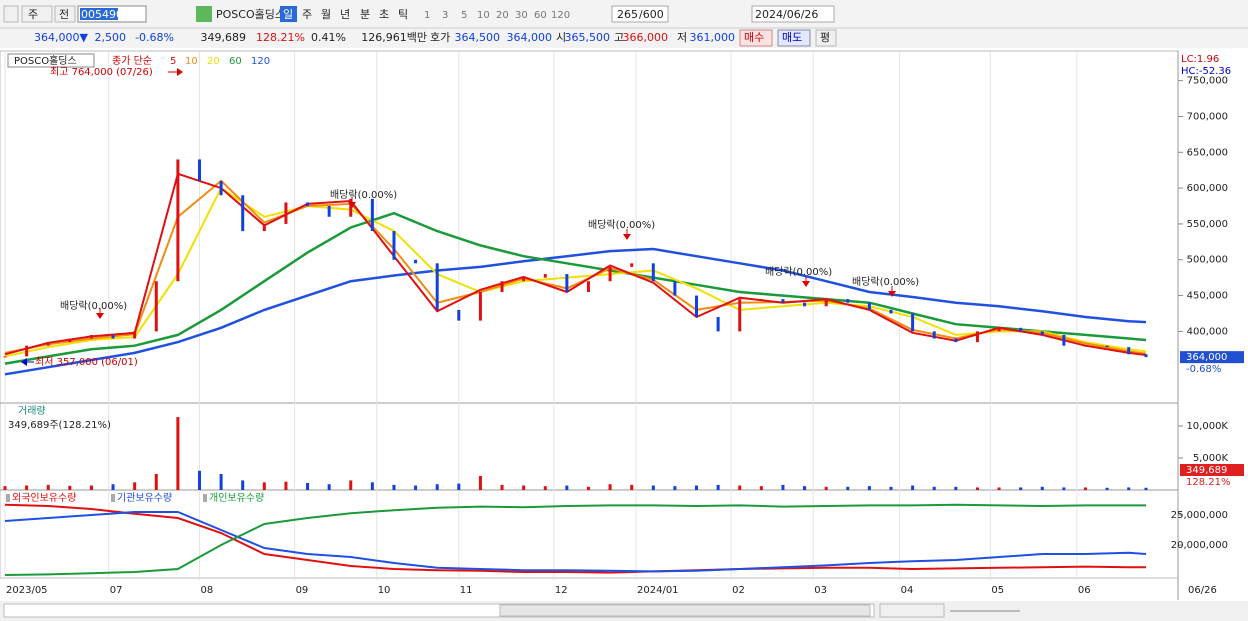  I want to click on quote-open: 365,500, so click(588, 37).